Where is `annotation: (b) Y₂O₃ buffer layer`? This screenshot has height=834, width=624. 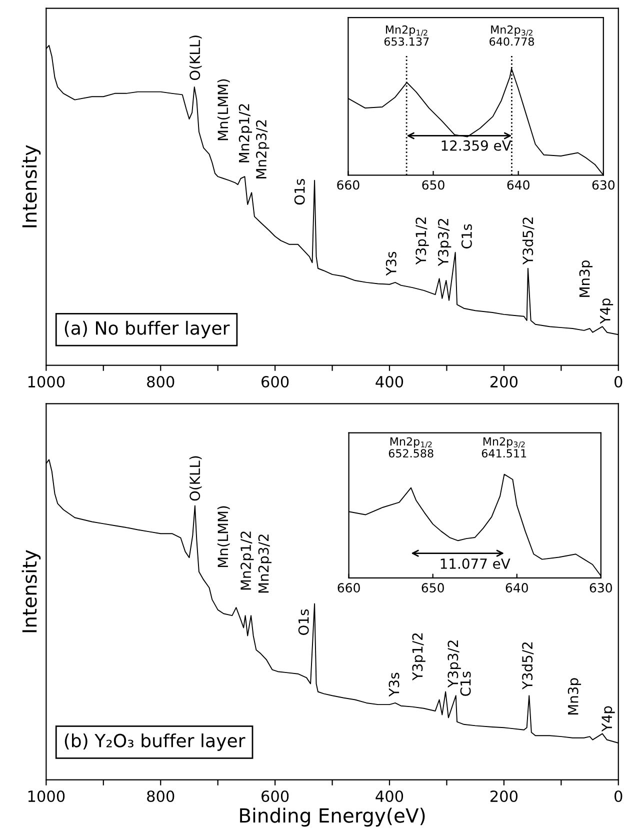
annotation: (b) Y₂O₃ buffer layer is located at coordinates (155, 742).